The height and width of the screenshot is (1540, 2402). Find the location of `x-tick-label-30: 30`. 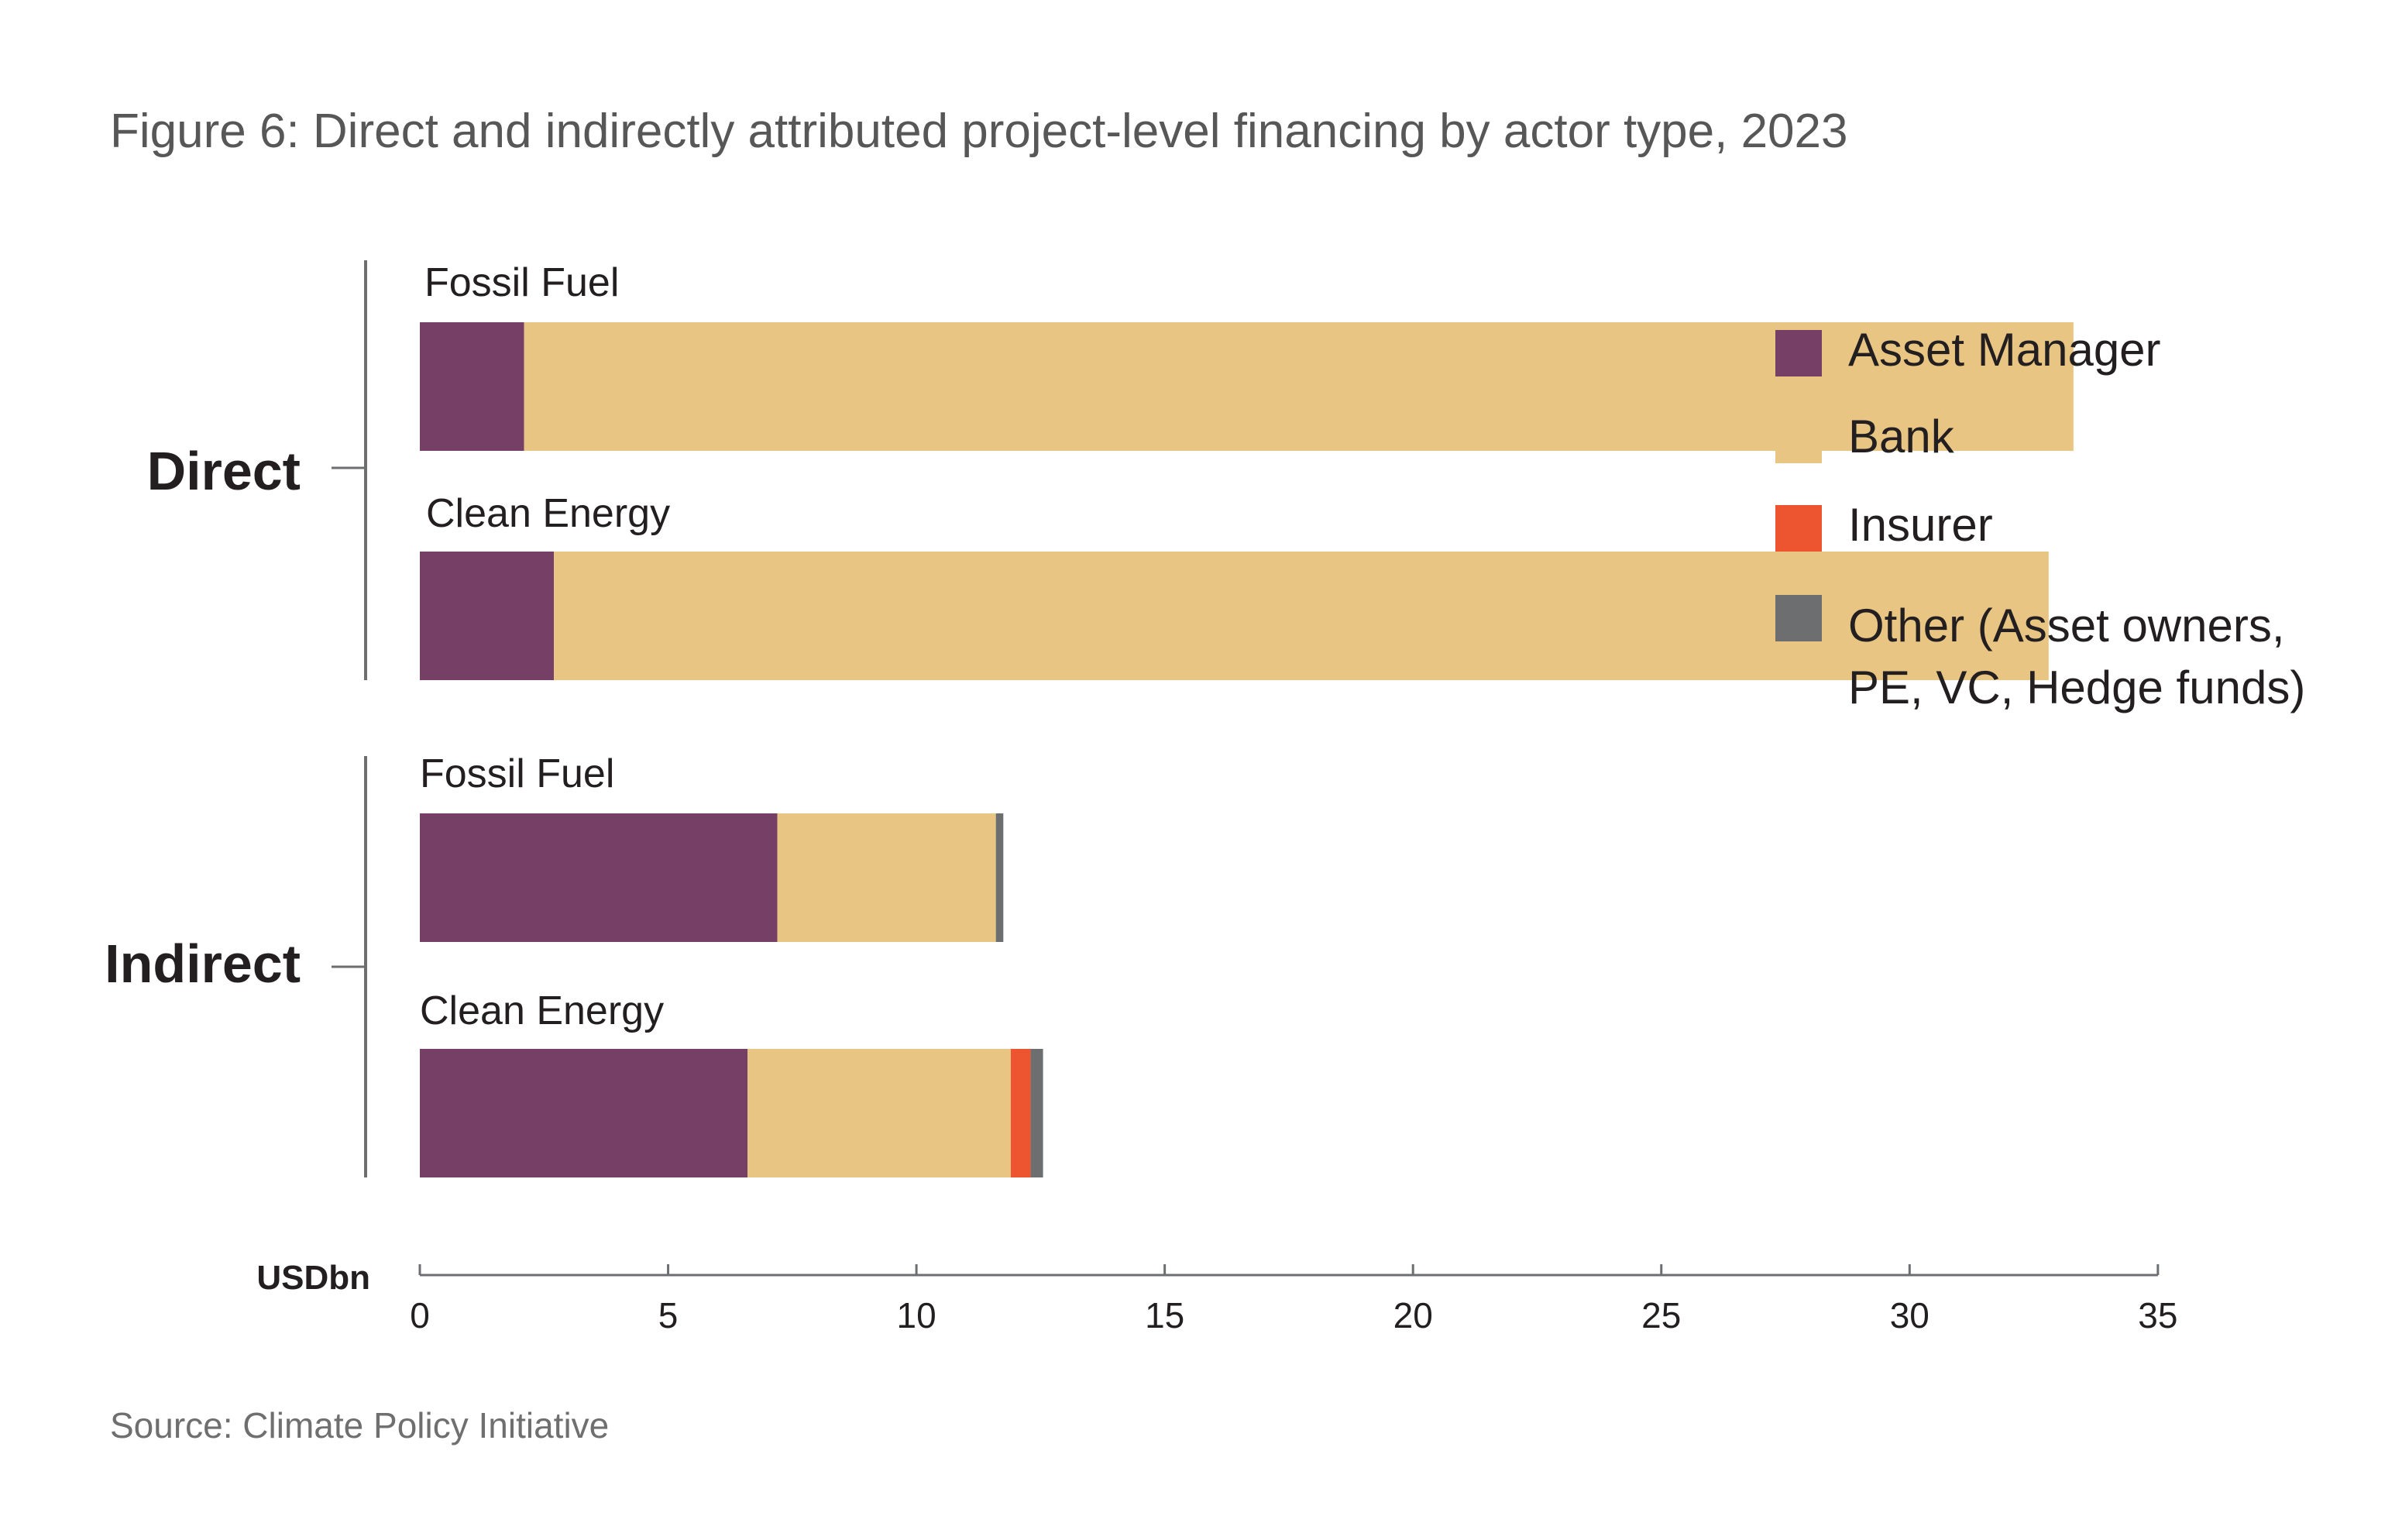

x-tick-label-30: 30 is located at coordinates (1910, 1315).